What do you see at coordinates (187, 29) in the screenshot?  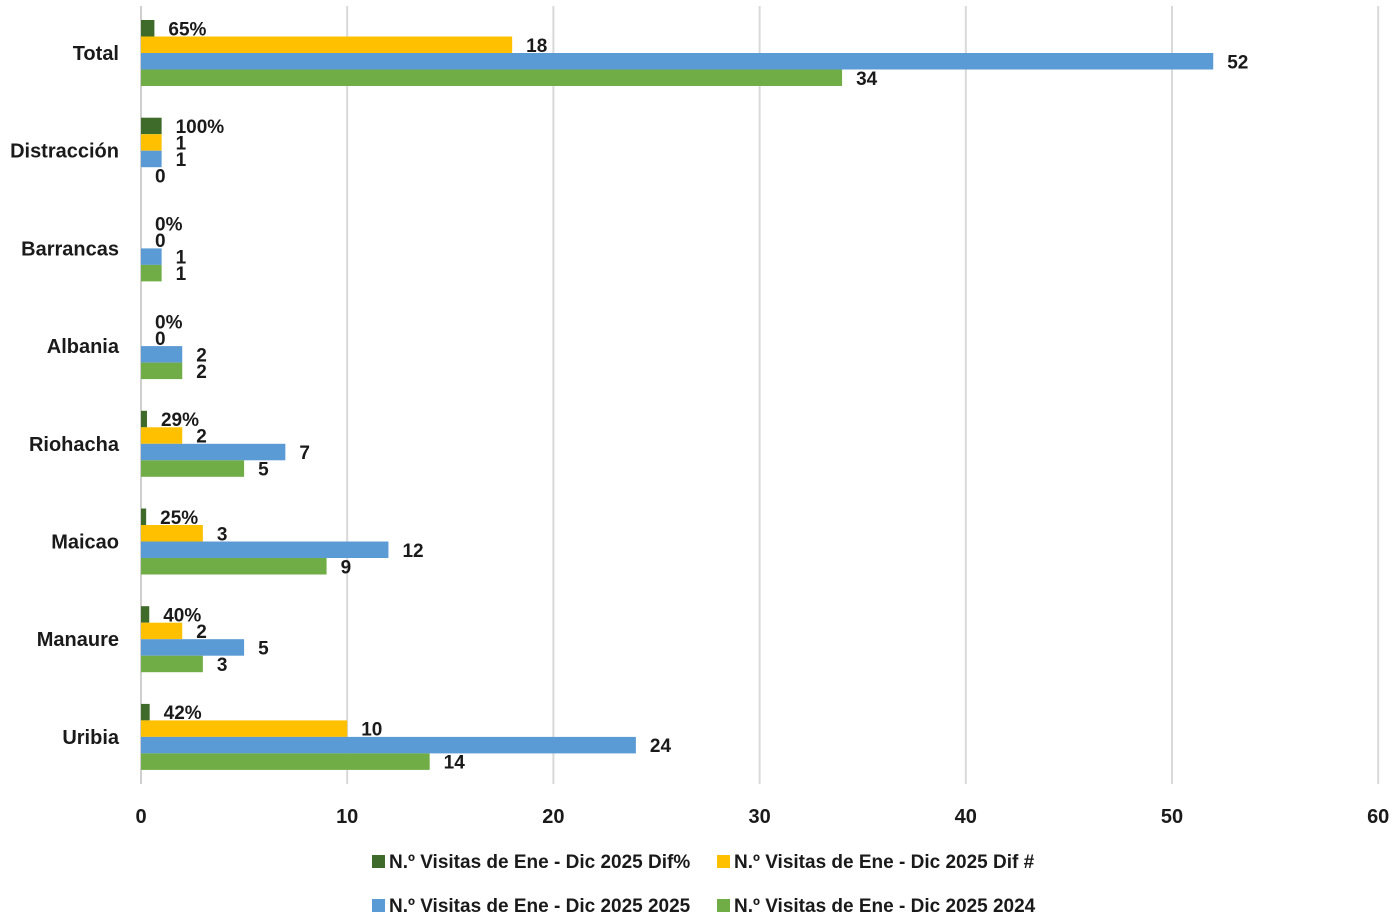 I see `data-label: 65%` at bounding box center [187, 29].